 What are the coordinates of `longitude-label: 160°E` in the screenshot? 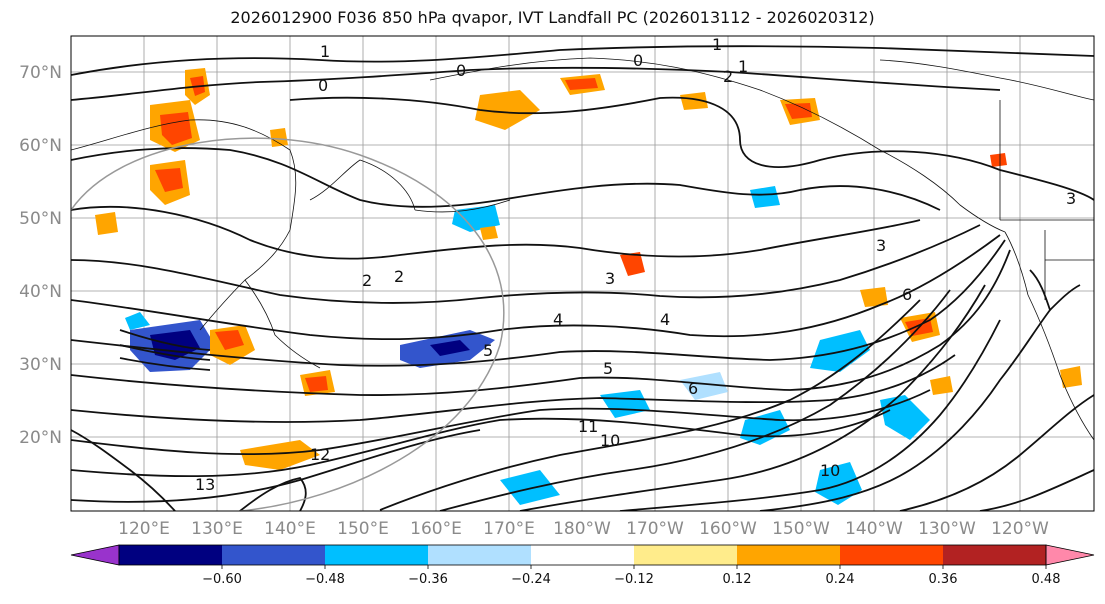 It's located at (436, 529).